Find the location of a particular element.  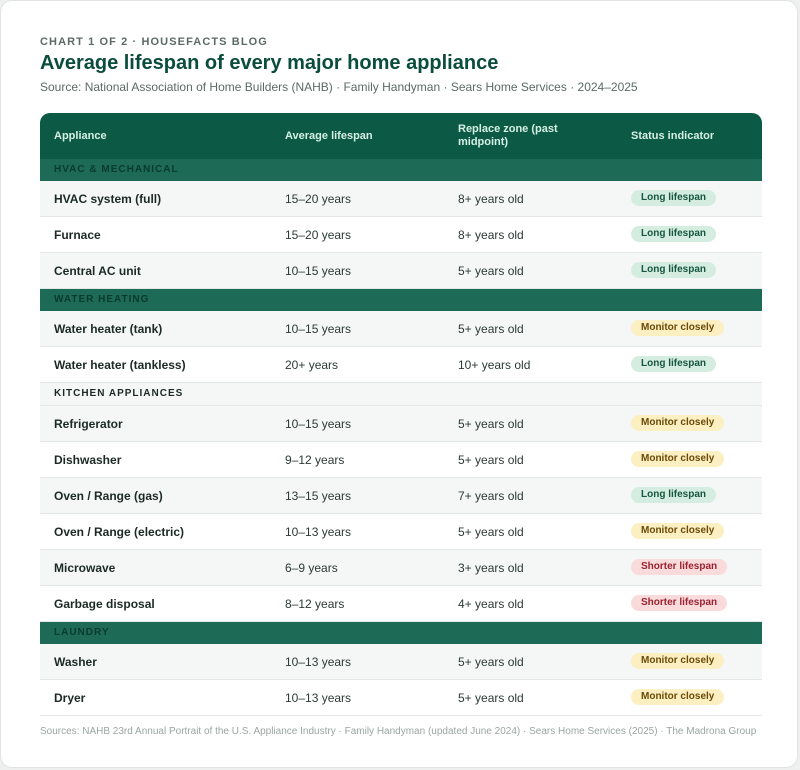

average-lifespan: 9–12 years is located at coordinates (315, 460).